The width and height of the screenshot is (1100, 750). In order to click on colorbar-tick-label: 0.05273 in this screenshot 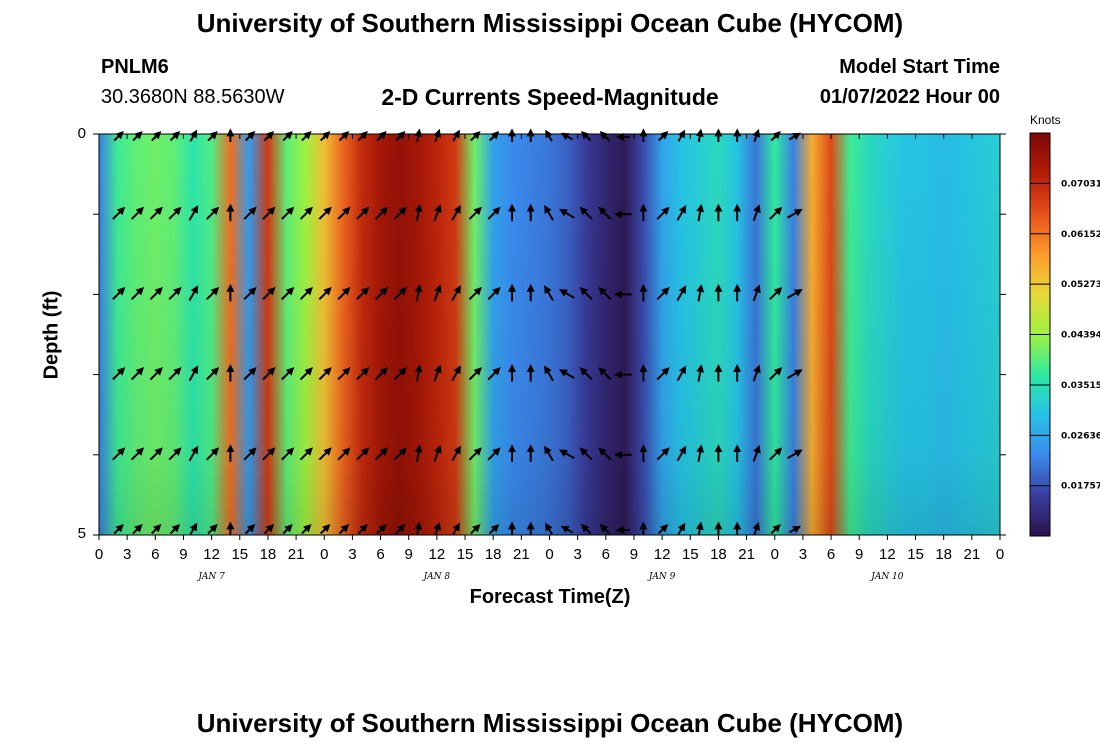, I will do `click(1080, 285)`.